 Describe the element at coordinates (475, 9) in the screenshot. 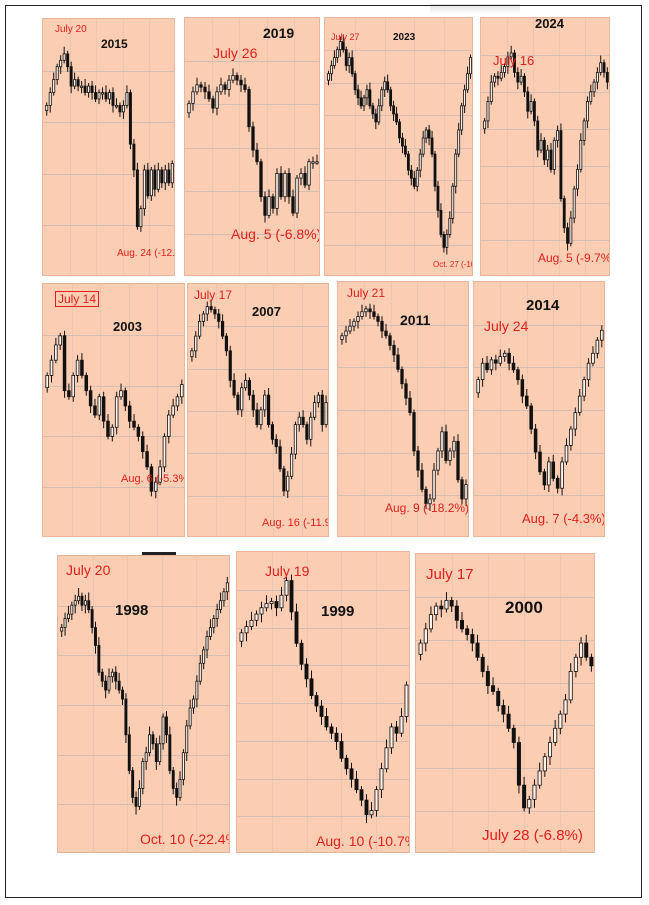

I see `scan-shadow` at that location.